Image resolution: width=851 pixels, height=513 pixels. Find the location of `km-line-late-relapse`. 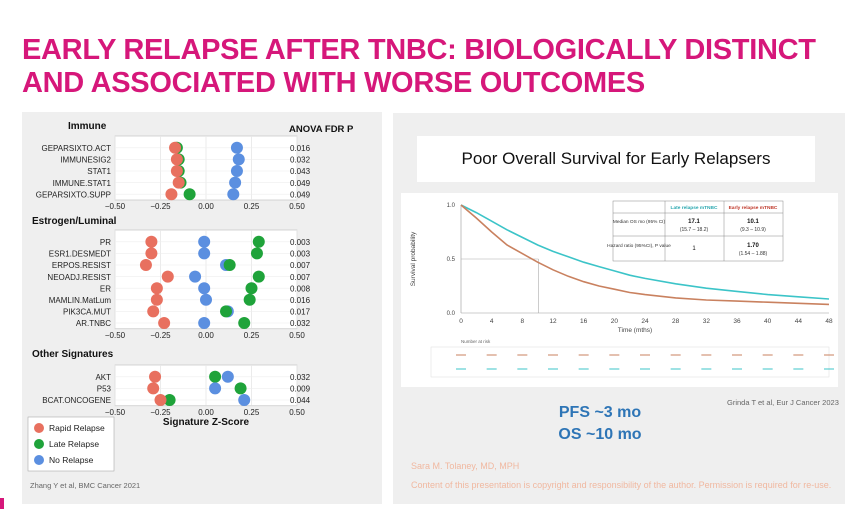

km-line-late-relapse is located at coordinates (645, 252).